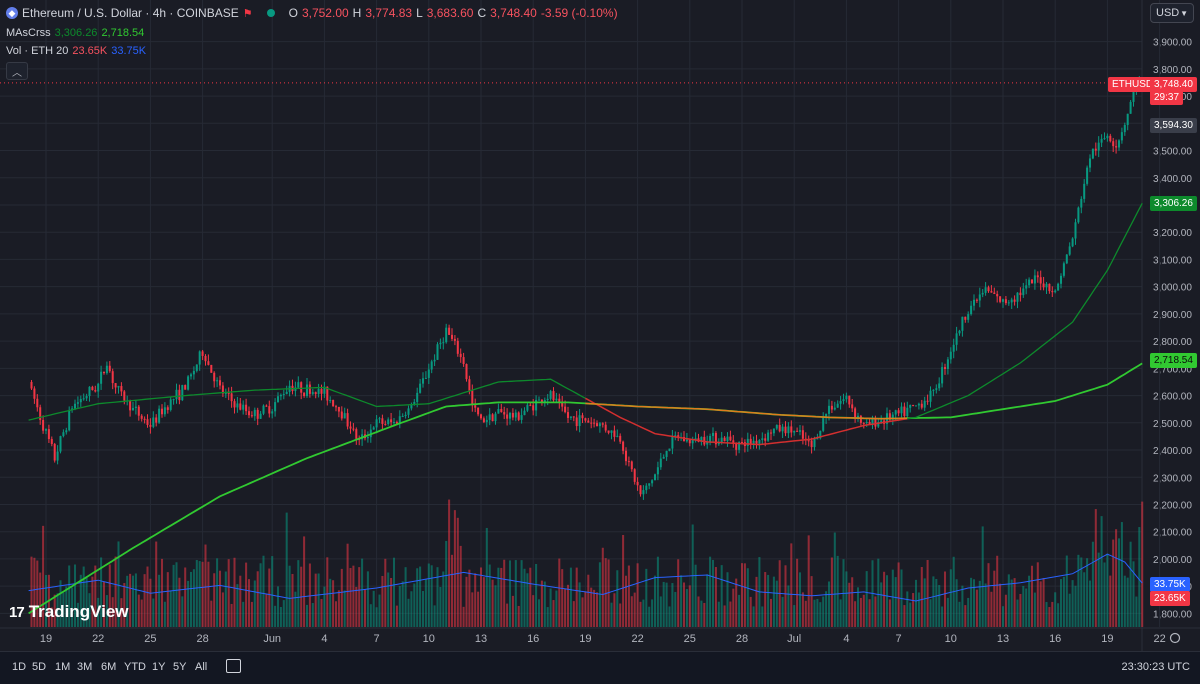 The image size is (1200, 684). Describe the element at coordinates (389, 13) in the screenshot. I see `high-value: 3,774.83` at that location.